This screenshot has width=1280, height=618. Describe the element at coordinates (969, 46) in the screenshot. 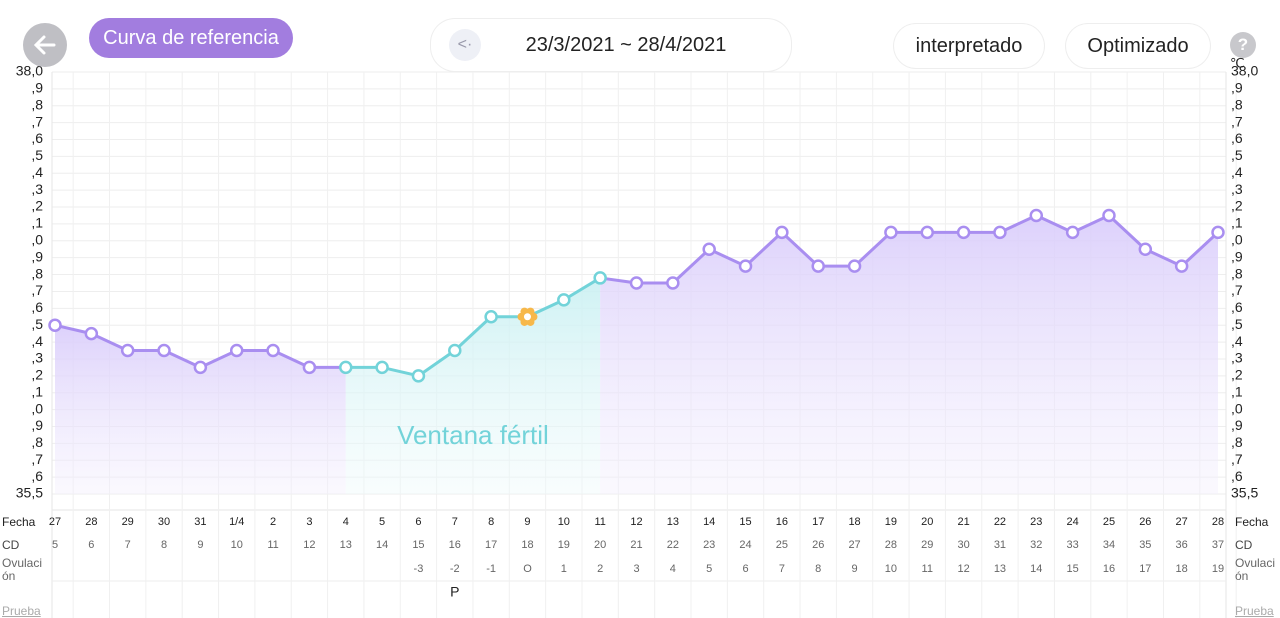

I see `interpreted-button: interpretado` at that location.